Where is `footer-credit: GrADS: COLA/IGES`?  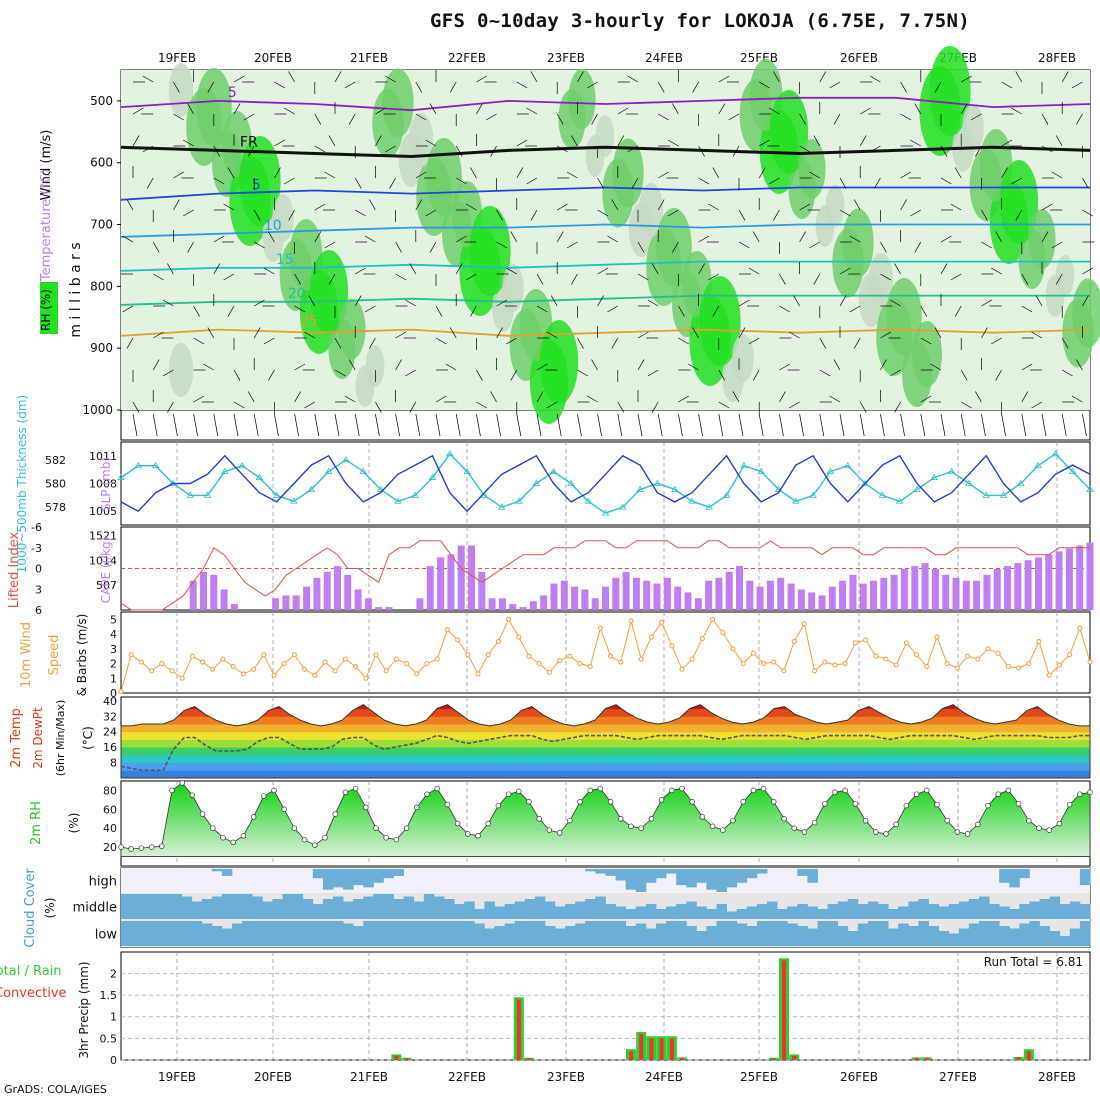 footer-credit: GrADS: COLA/IGES is located at coordinates (55, 1089).